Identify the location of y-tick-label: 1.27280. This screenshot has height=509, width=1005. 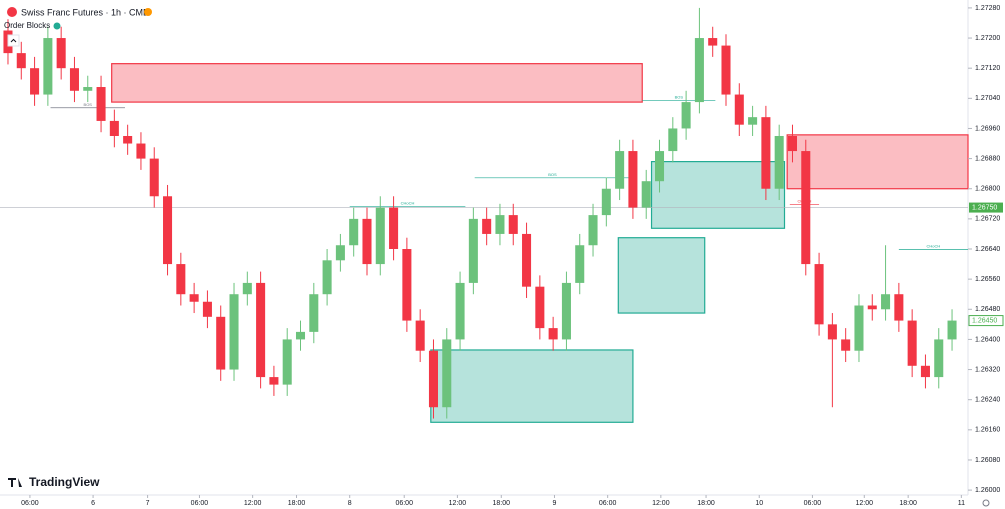
(987, 8).